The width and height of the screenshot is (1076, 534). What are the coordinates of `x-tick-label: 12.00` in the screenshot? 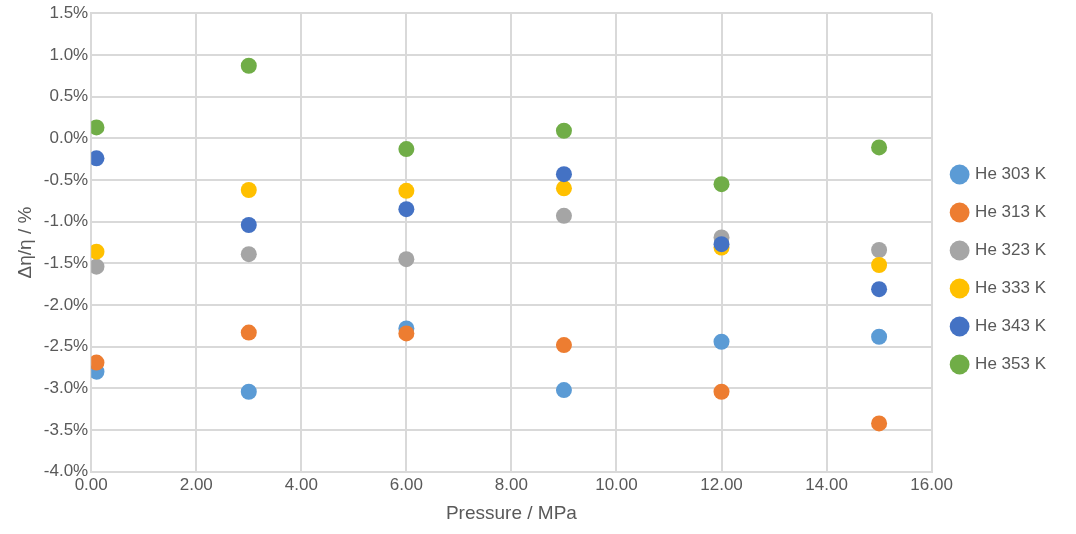 It's located at (721, 484).